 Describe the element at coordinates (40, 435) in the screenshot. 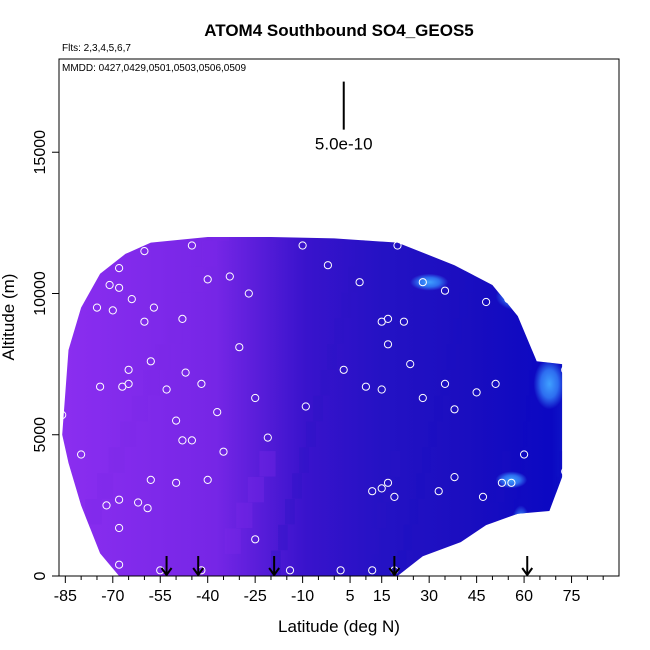

I see `y-tick-label: 5000` at that location.